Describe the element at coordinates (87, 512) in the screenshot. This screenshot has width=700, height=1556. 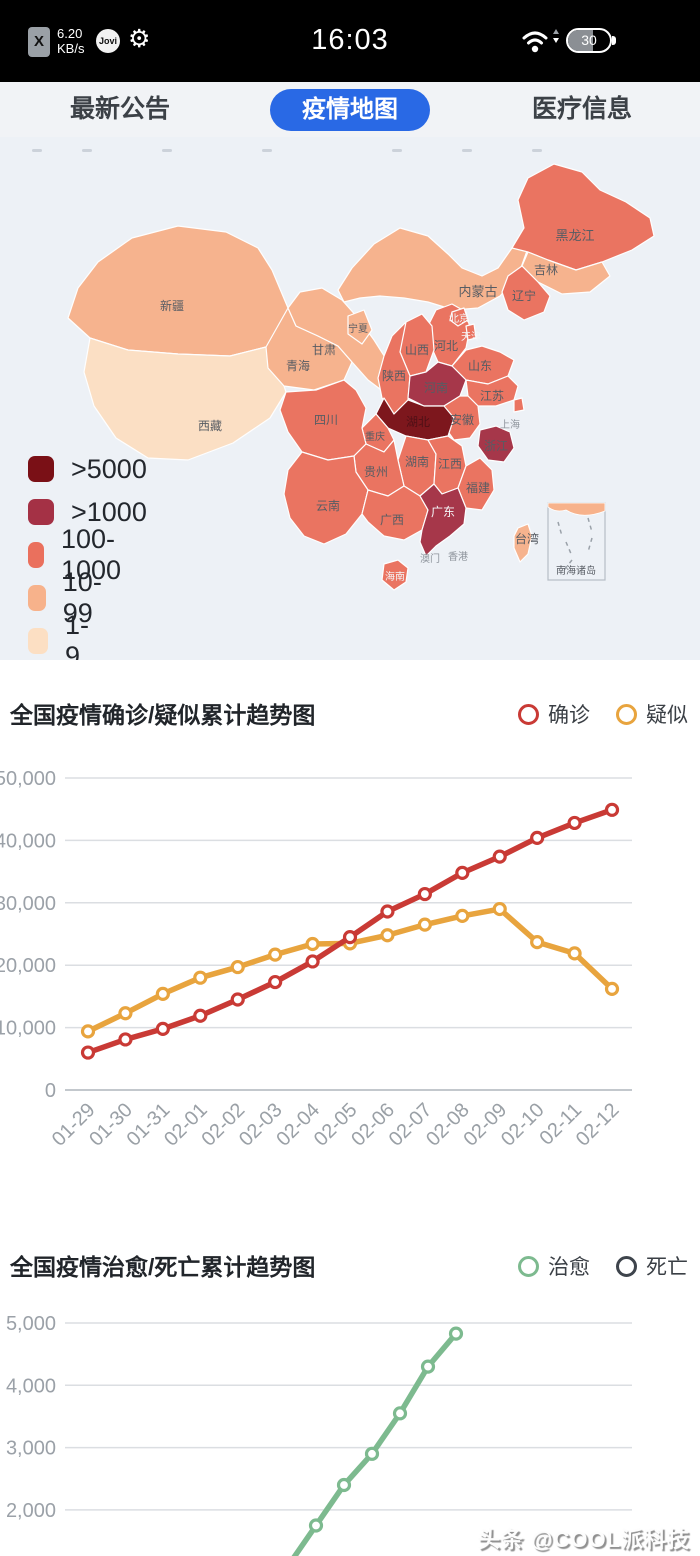
I see `legend-item: >1000` at that location.